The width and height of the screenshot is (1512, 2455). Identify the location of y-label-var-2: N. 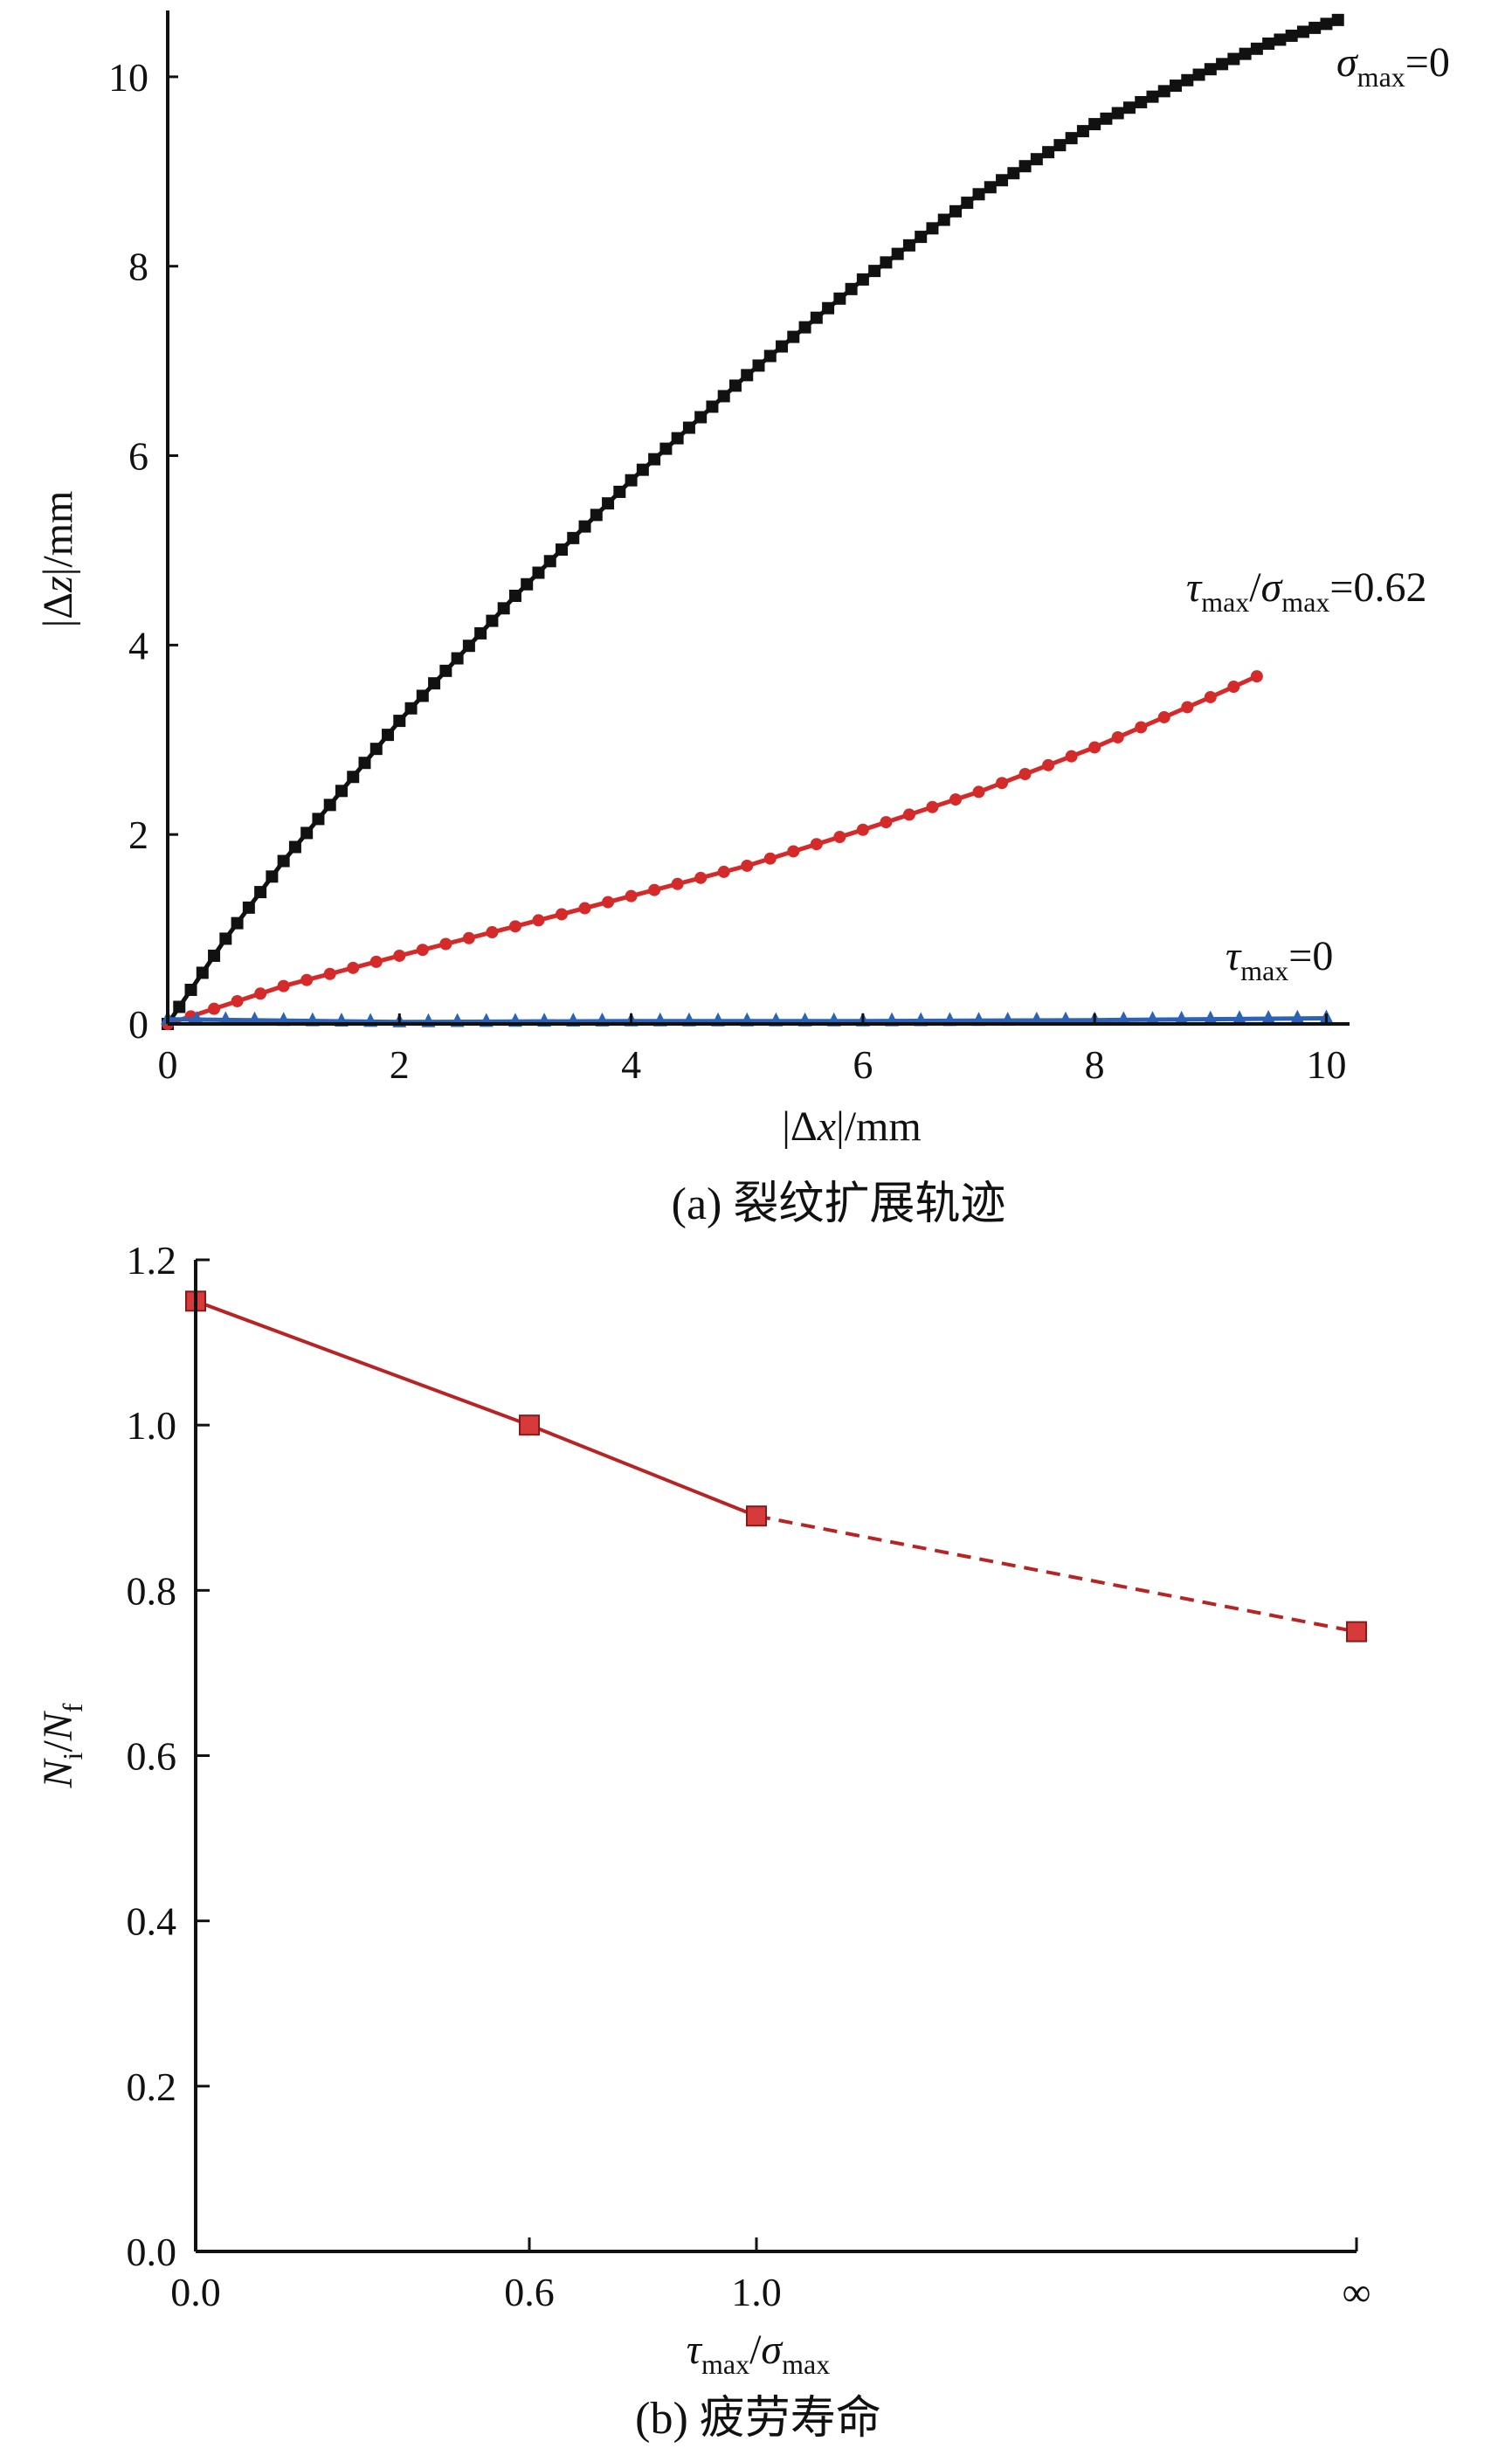
(58, 1725).